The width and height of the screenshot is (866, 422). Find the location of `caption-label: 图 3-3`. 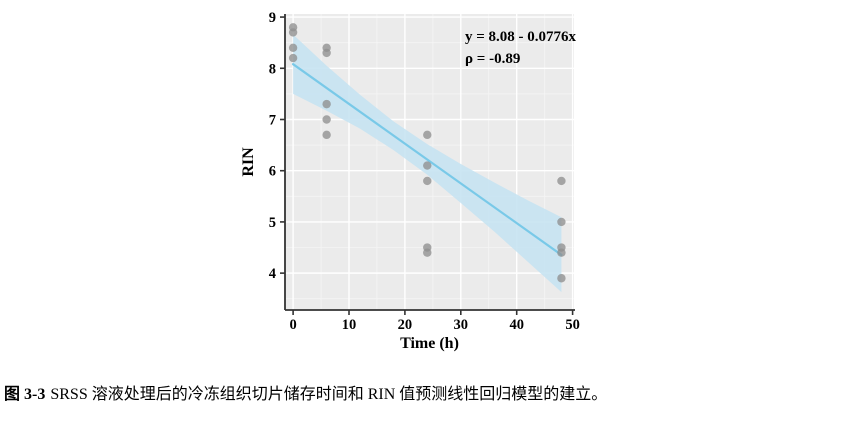

caption-label: 图 3-3 is located at coordinates (25, 394).